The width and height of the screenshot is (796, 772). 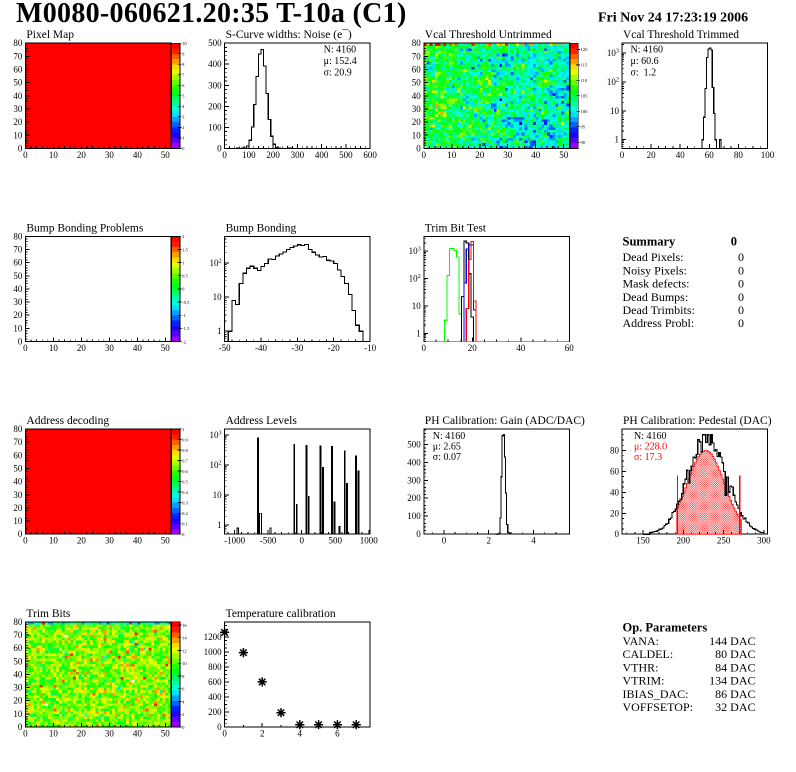 I want to click on svg-text: 500, so click(x=346, y=155).